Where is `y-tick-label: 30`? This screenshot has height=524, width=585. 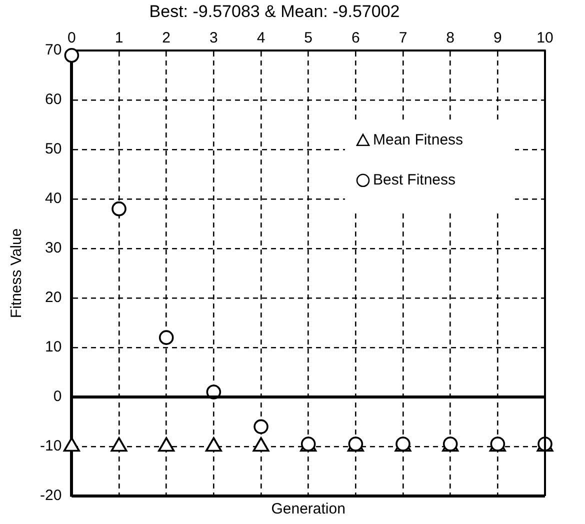 y-tick-label: 30 is located at coordinates (53, 248).